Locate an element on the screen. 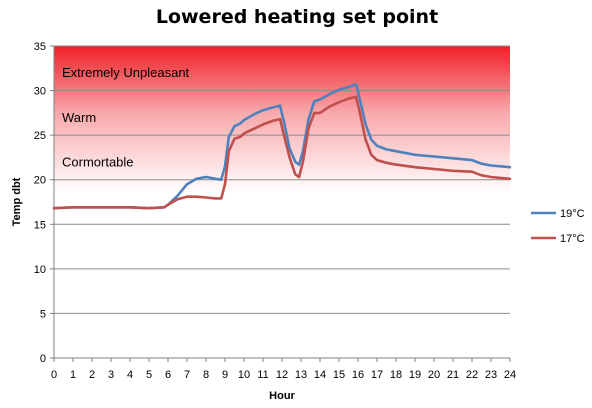 The image size is (592, 408). x-tick-label-12: 12 is located at coordinates (282, 375).